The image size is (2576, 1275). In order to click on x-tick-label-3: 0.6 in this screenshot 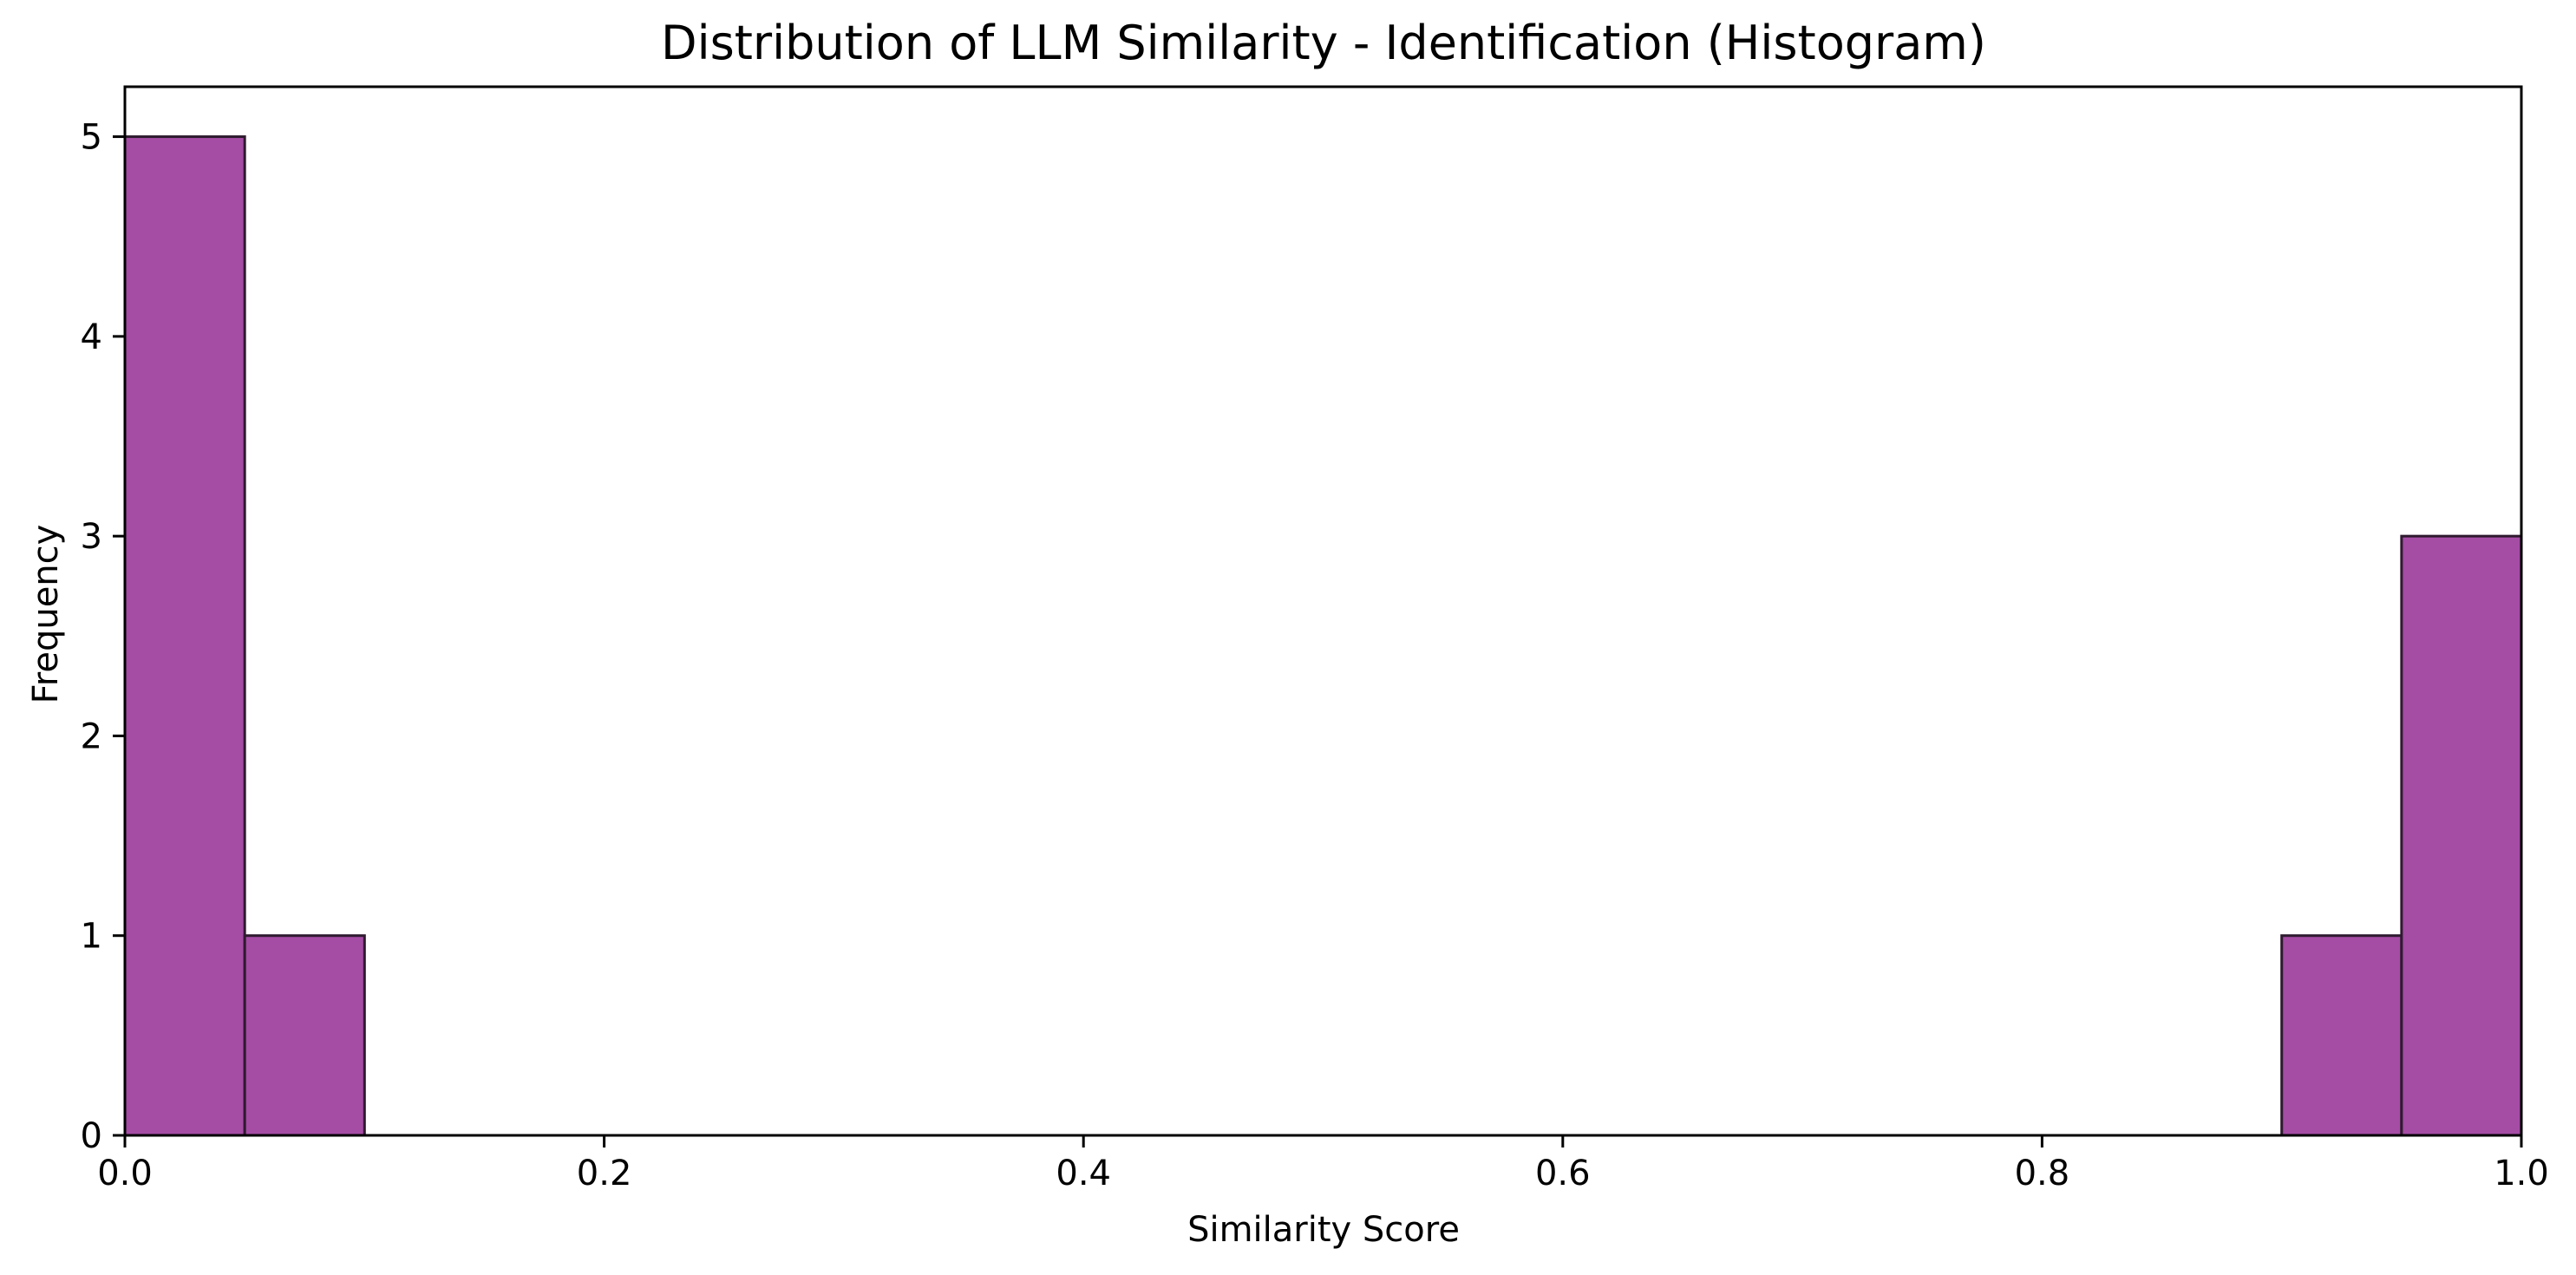, I will do `click(1563, 1173)`.